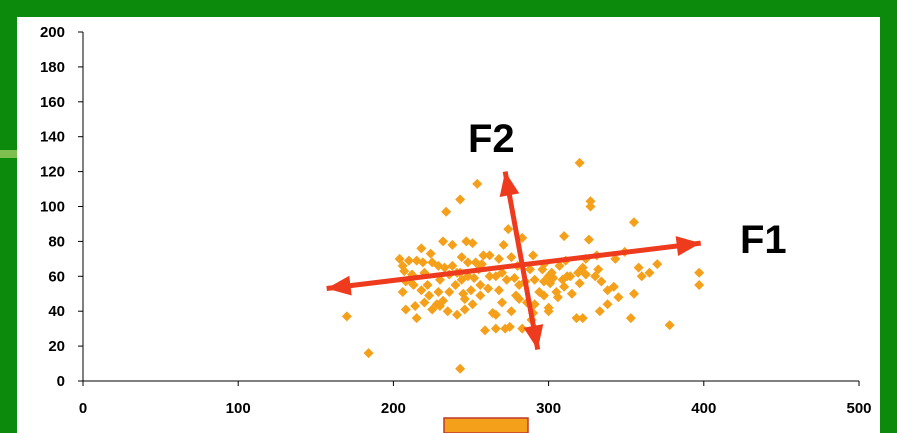 This screenshot has width=897, height=433. Describe the element at coordinates (52, 137) in the screenshot. I see `y-tick-label: 140` at that location.